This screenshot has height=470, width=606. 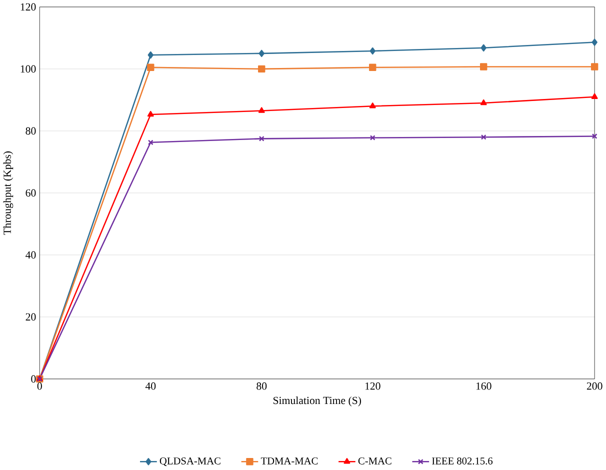 I want to click on y-tick-label: 80, so click(x=31, y=131).